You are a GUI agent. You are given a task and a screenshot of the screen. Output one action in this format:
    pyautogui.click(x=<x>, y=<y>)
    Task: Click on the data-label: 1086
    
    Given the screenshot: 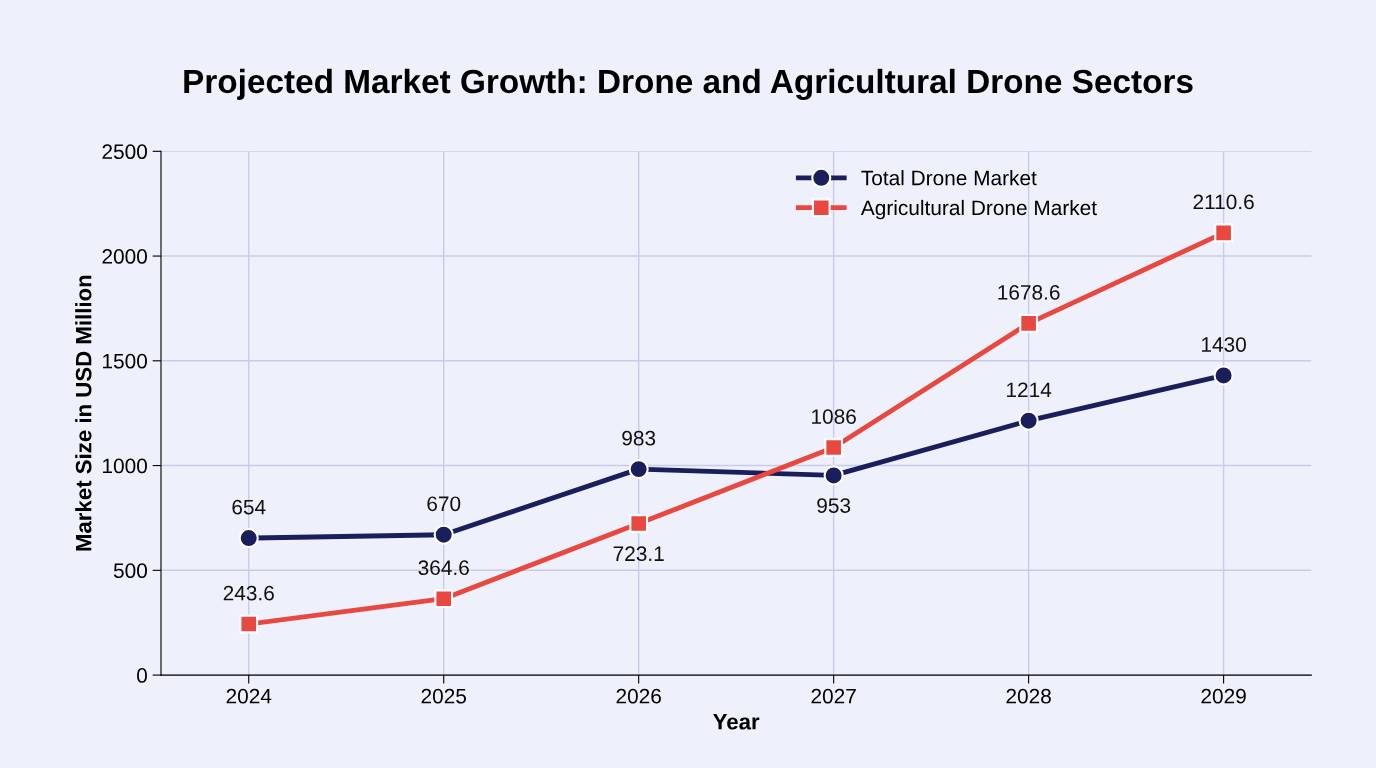 What is the action you would take?
    pyautogui.click(x=834, y=416)
    